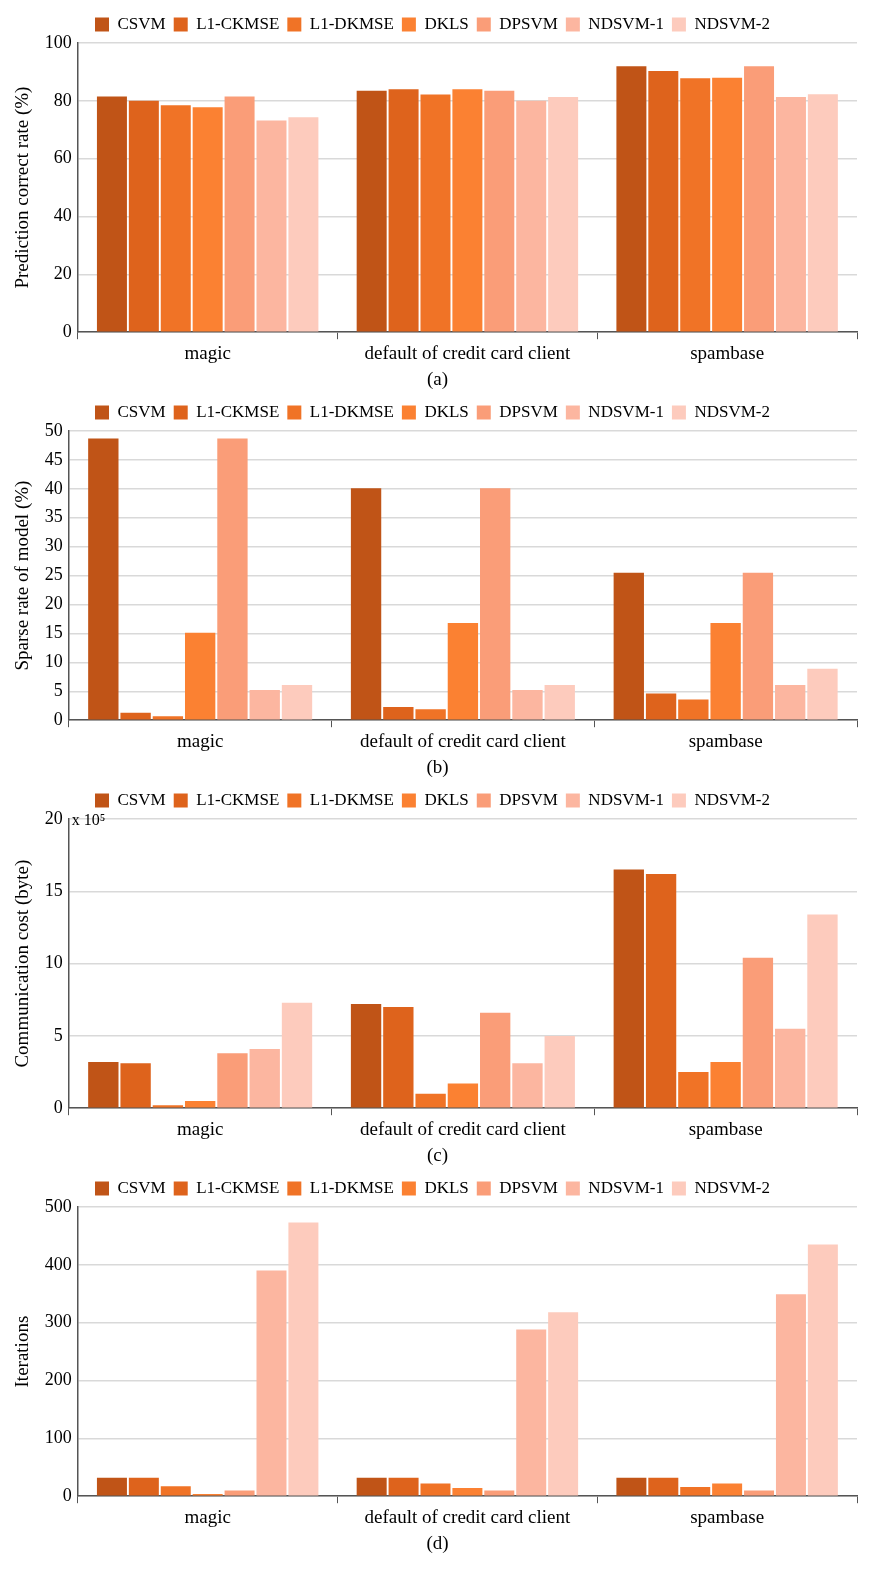  I want to click on y-axis-title: Communication cost (byte), so click(22, 963).